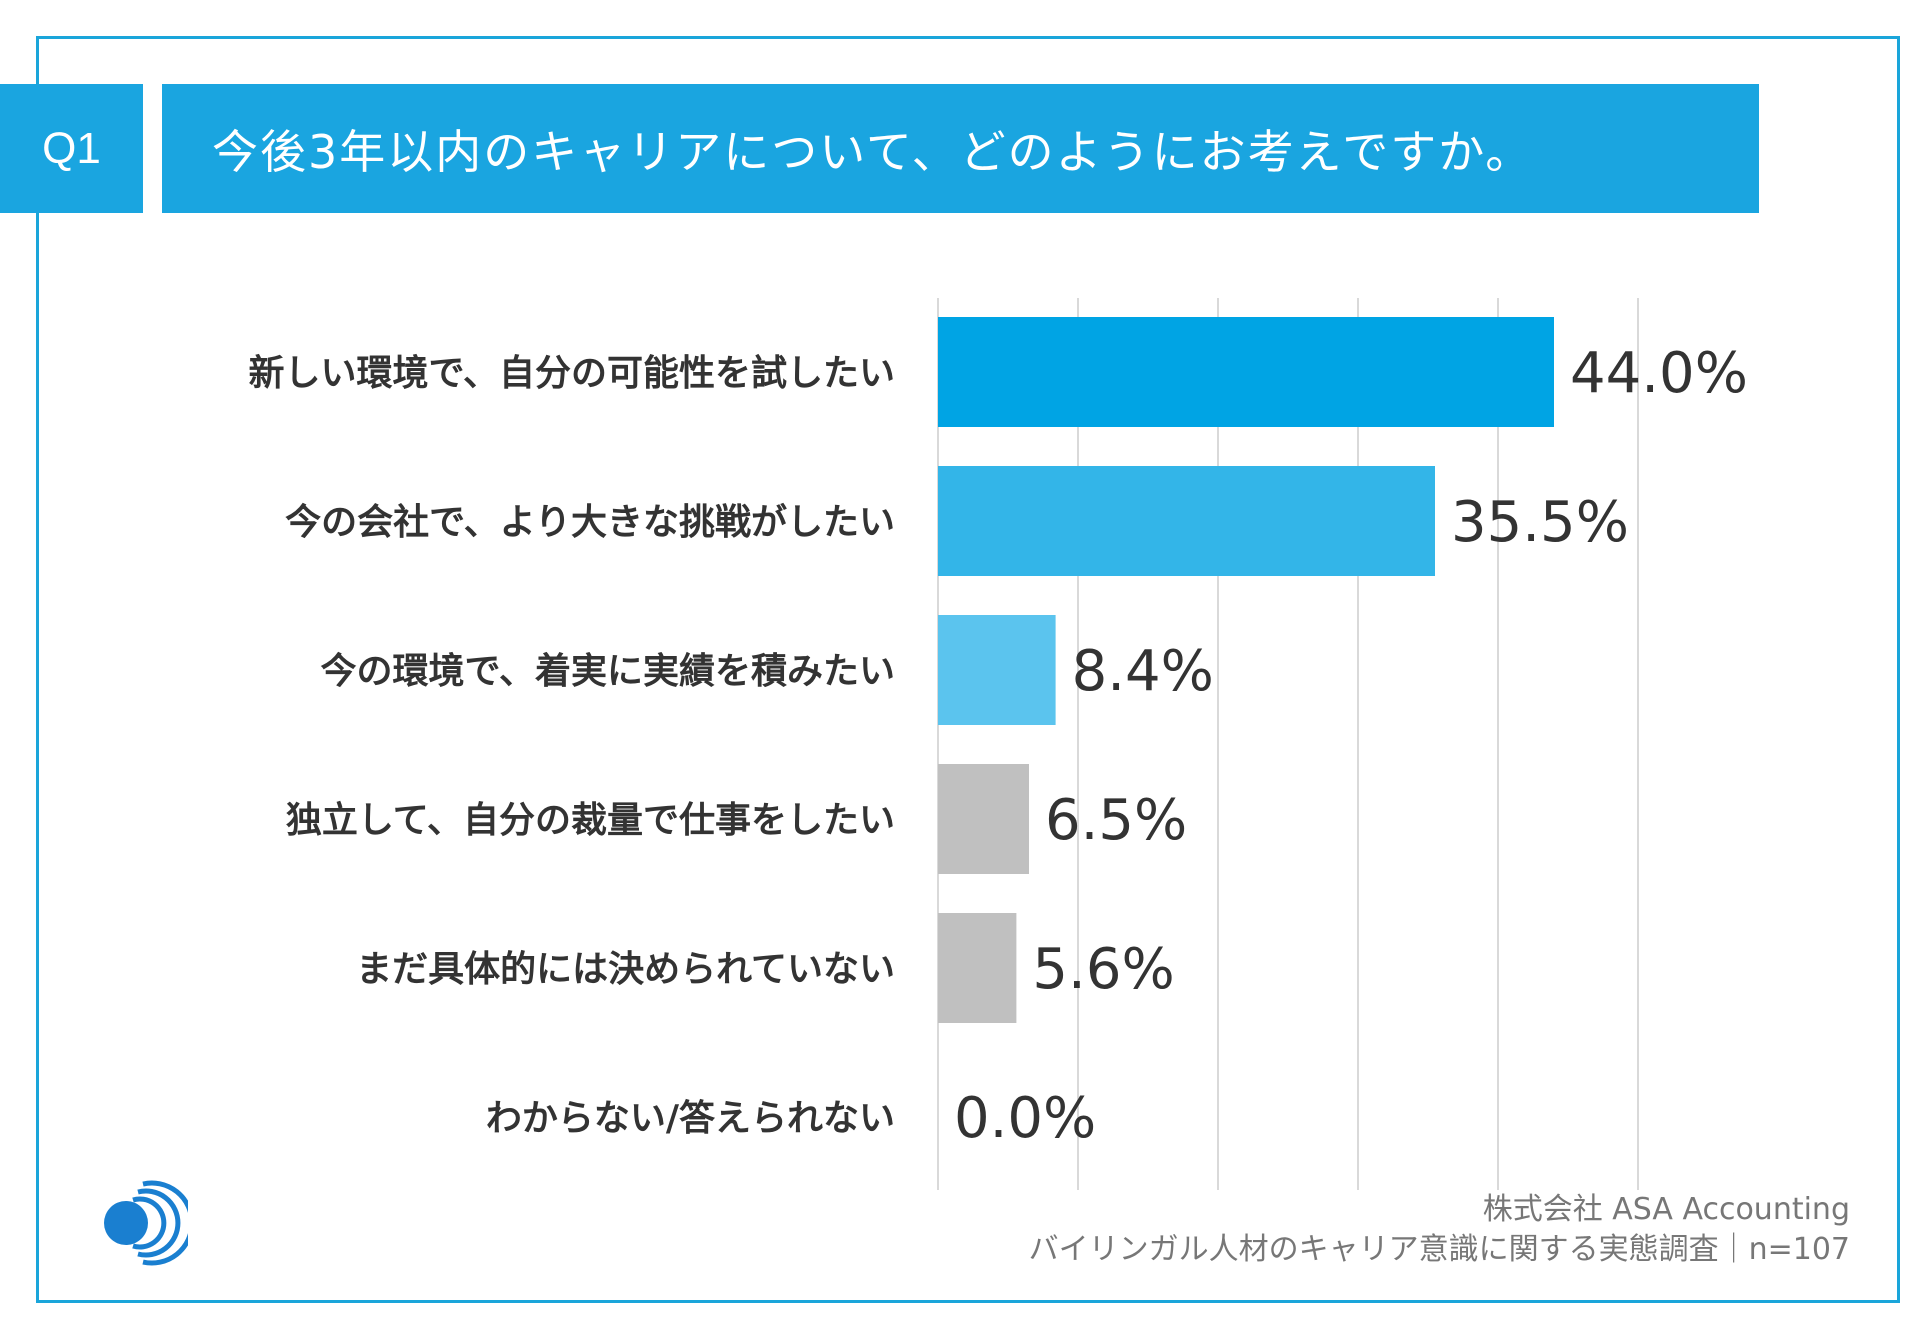 This screenshot has width=1920, height=1329. What do you see at coordinates (1025, 1118) in the screenshot?
I see `value-label: 0.0%` at bounding box center [1025, 1118].